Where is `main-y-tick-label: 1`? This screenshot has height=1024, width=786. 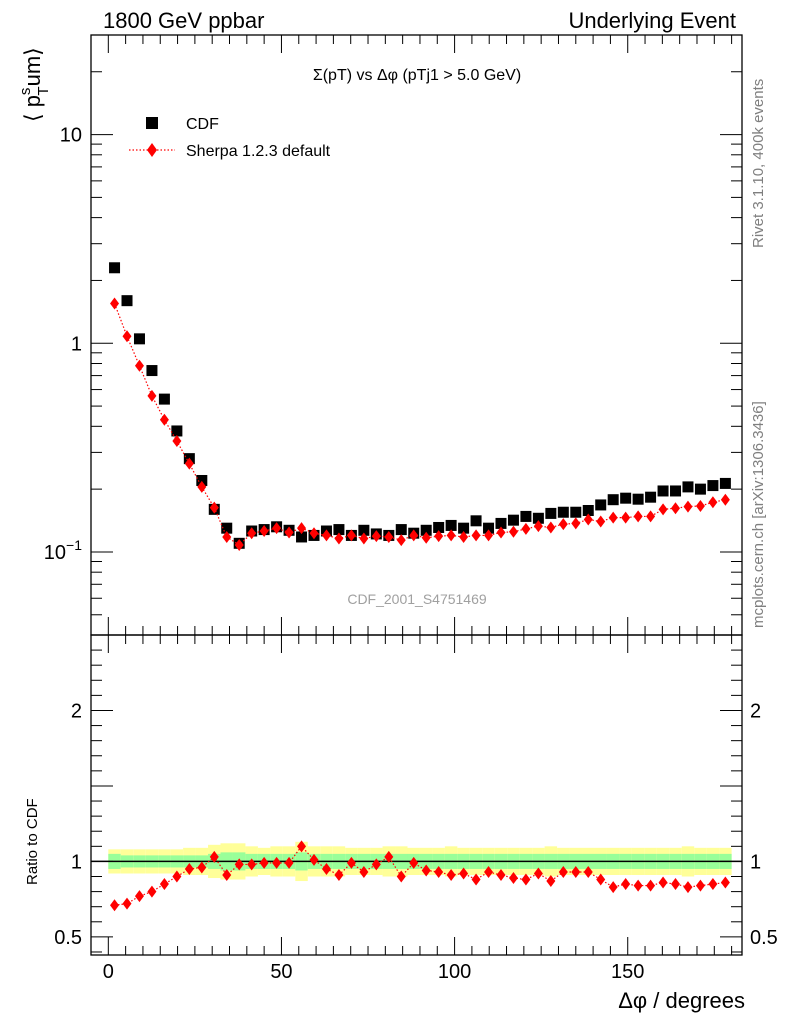 main-y-tick-label: 1 is located at coordinates (76, 344).